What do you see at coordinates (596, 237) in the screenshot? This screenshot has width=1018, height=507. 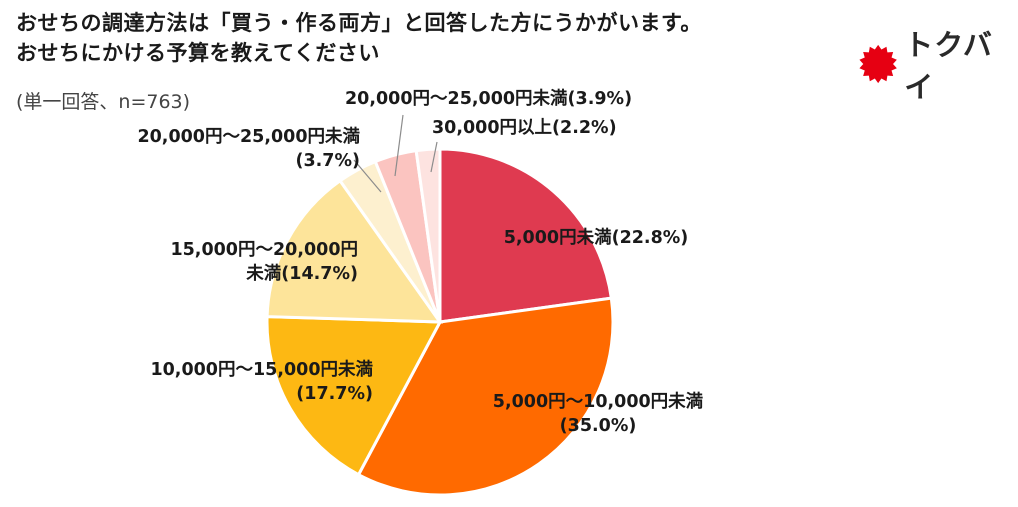 I see `slice-label: 5,000円未満(22.8%)` at bounding box center [596, 237].